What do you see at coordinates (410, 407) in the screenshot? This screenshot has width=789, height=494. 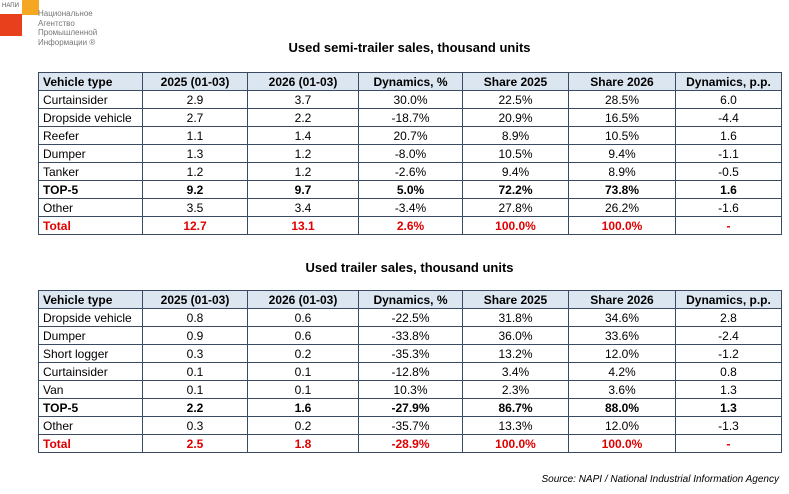 I see `table-row: TOP-5 2.2 1.6 -27.9% 86.7% 88.0% 1.3` at bounding box center [410, 407].